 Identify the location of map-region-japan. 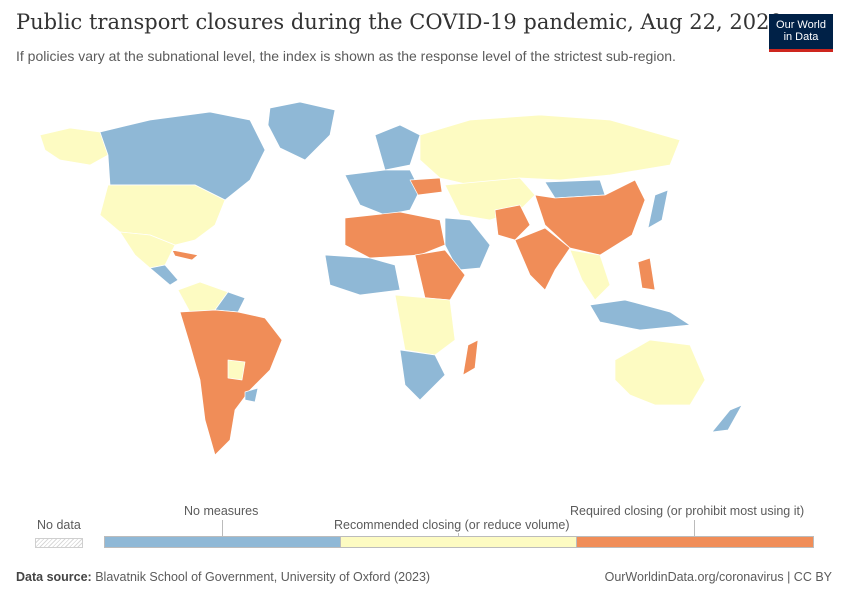
(658, 209).